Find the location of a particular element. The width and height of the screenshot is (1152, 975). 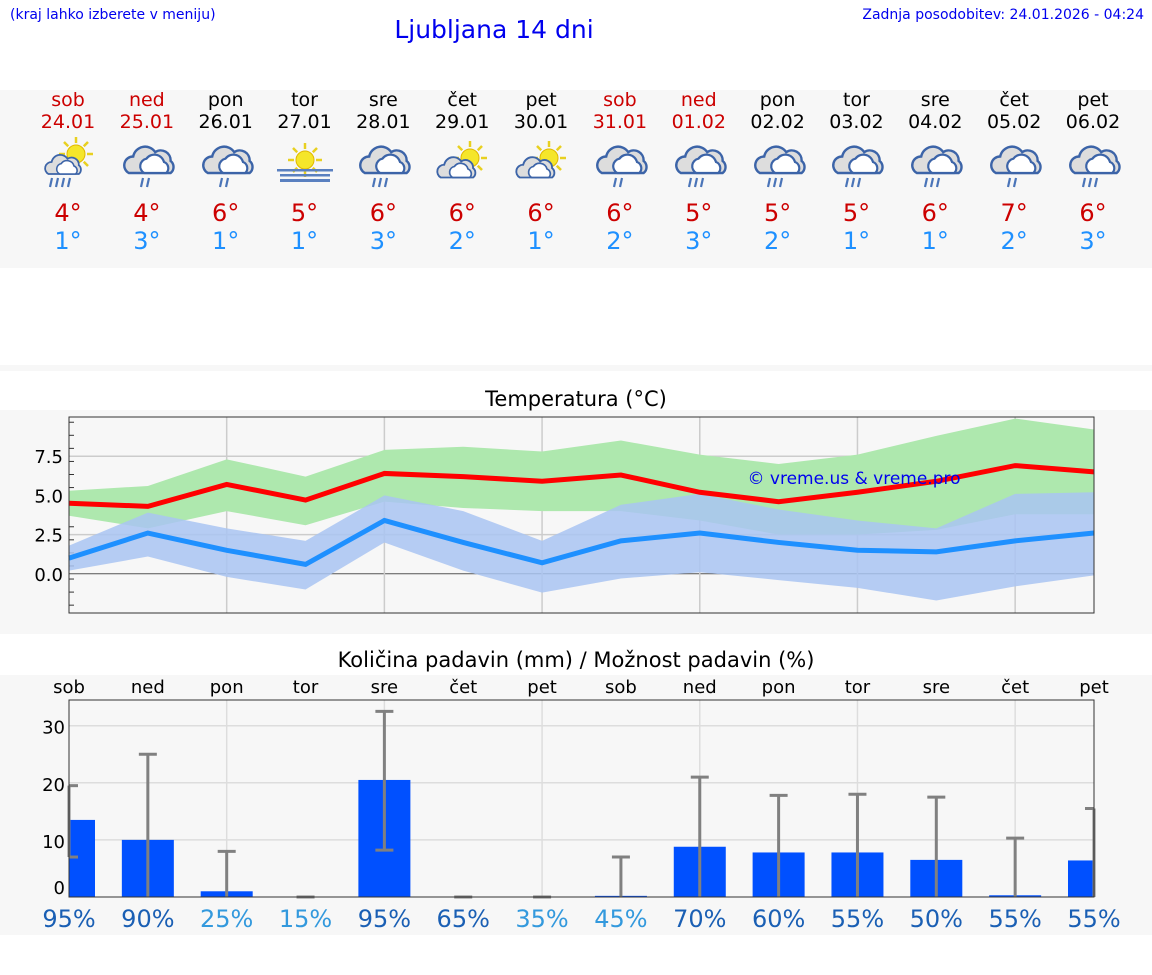

temperature-chart-title: Temperatura (°C) is located at coordinates (576, 399).